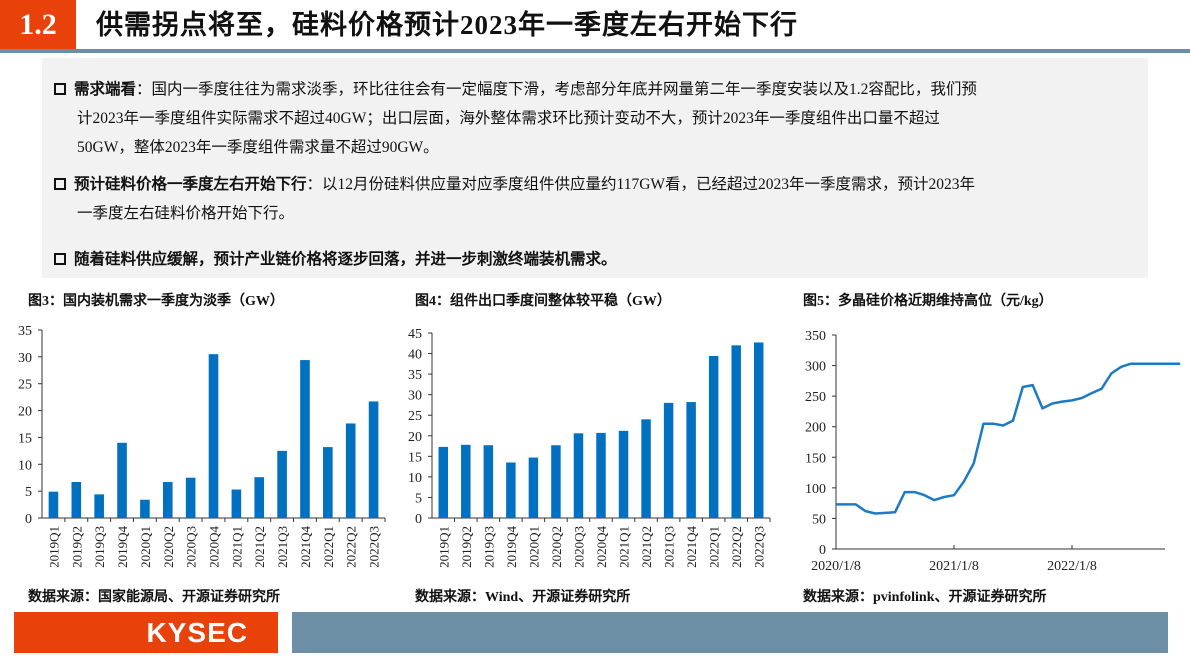 This screenshot has width=1190, height=669. I want to click on x-tick-label: 2019Q1, so click(443, 547).